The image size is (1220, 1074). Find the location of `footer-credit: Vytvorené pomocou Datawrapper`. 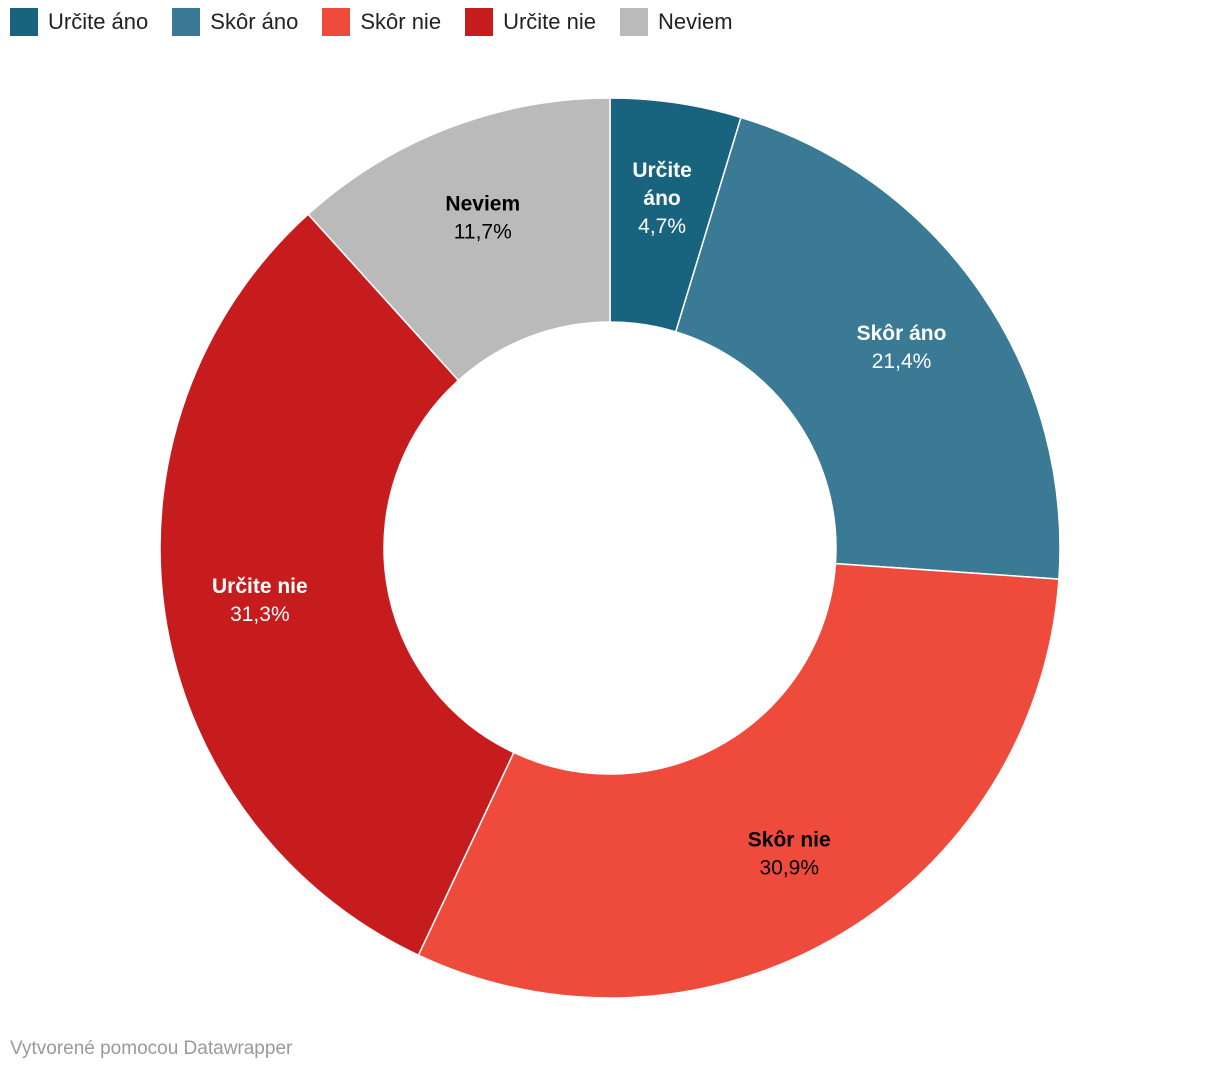

footer-credit: Vytvorené pomocou Datawrapper is located at coordinates (151, 1048).